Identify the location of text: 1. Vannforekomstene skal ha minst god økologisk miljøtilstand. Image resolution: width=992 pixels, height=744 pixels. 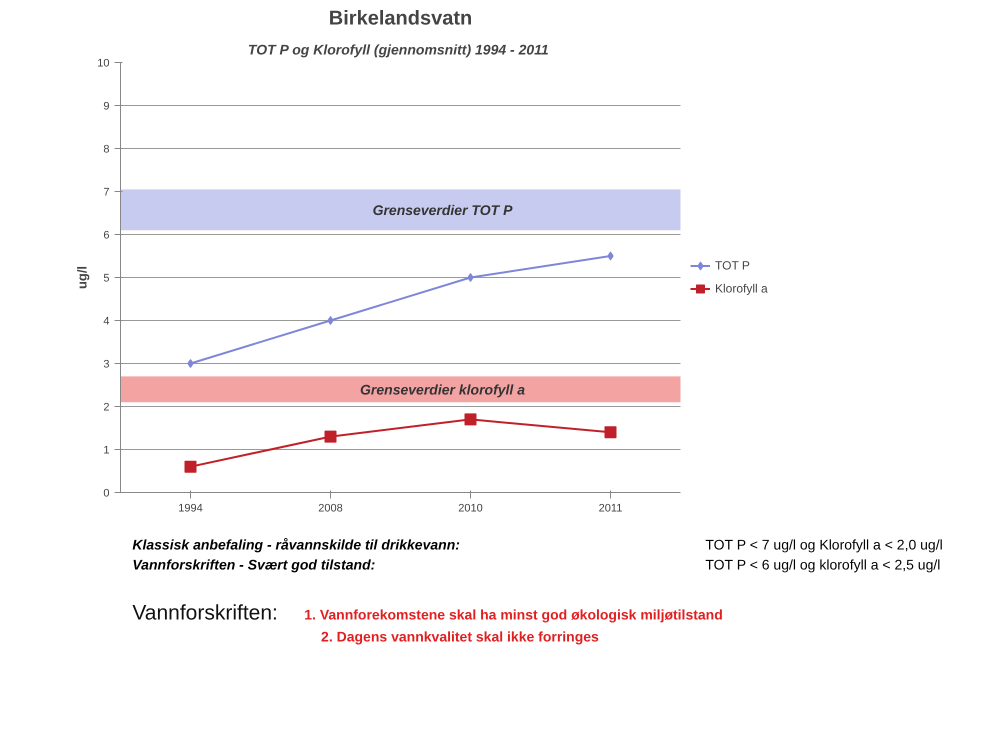
(513, 614).